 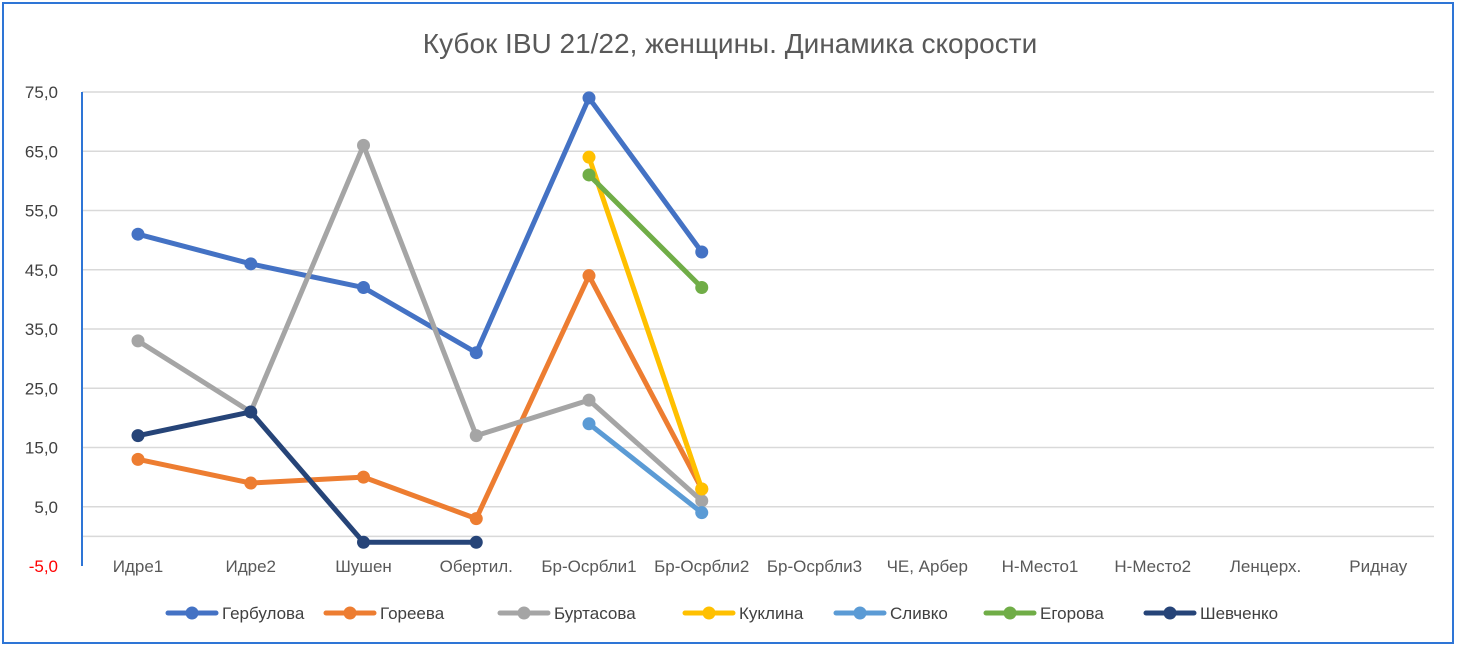 I want to click on legend-label: Сливко, so click(x=919, y=613).